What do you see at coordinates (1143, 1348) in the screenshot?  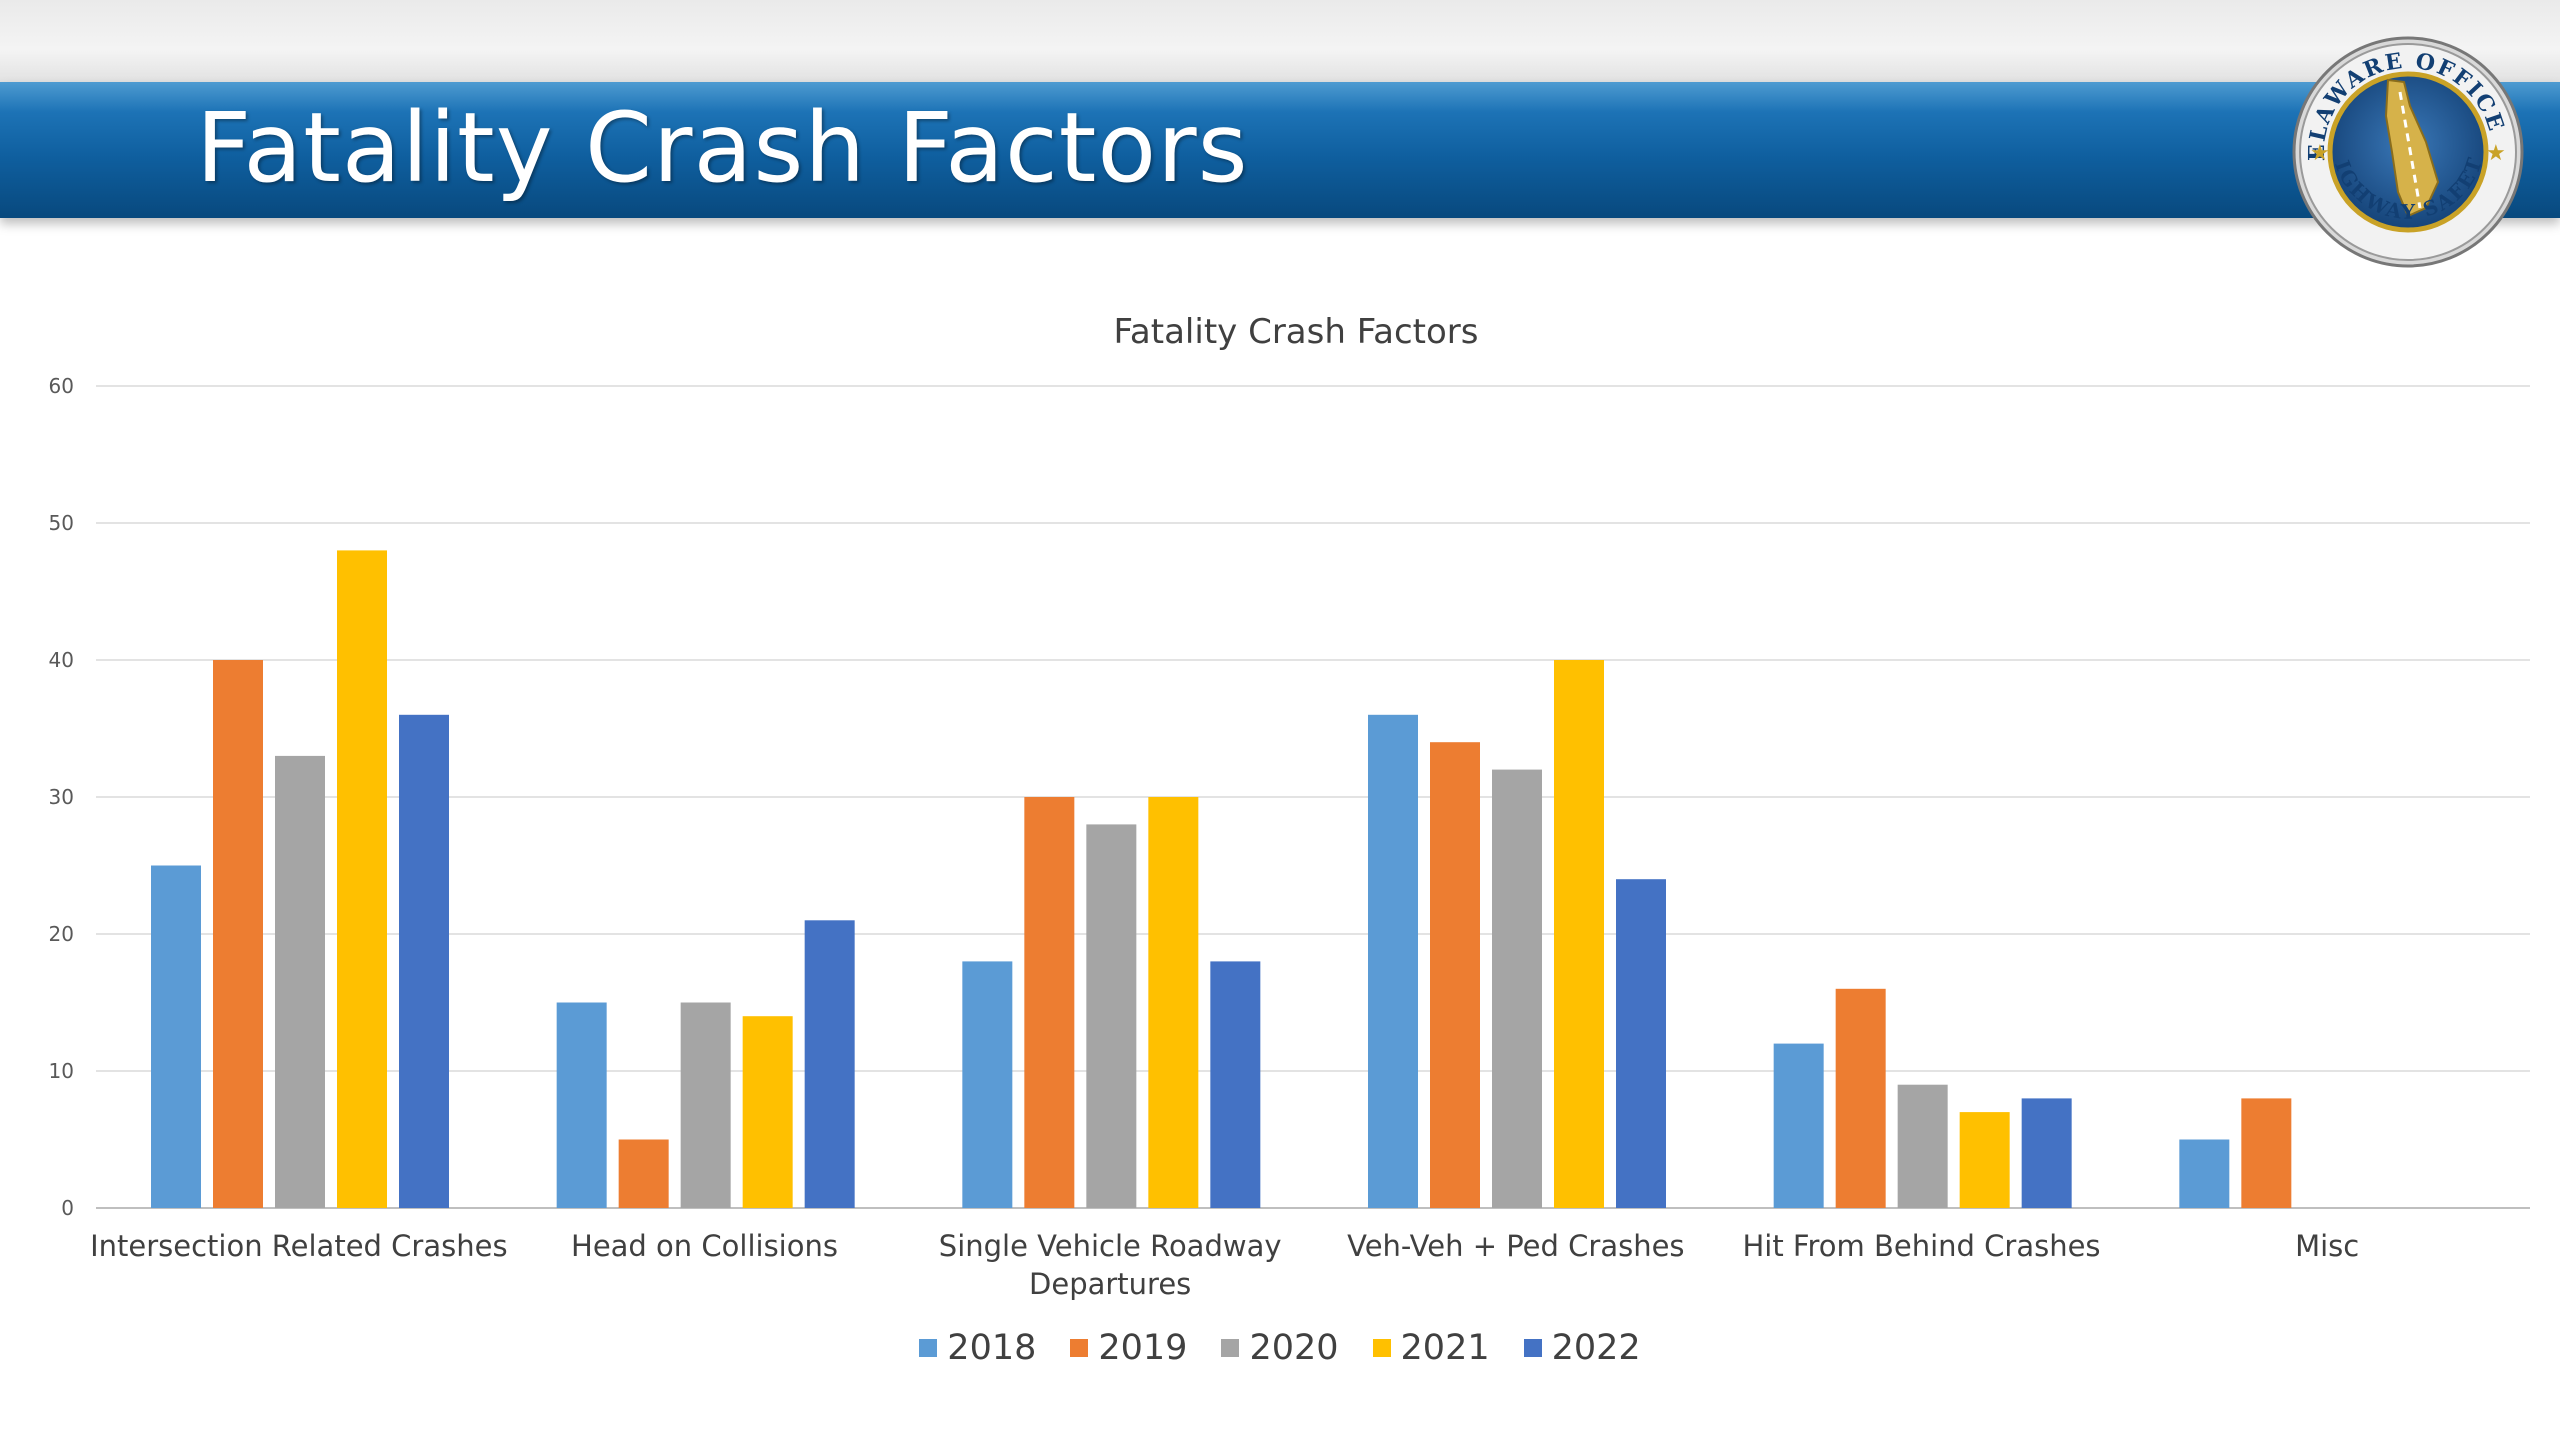 I see `legend-label: 2019` at bounding box center [1143, 1348].